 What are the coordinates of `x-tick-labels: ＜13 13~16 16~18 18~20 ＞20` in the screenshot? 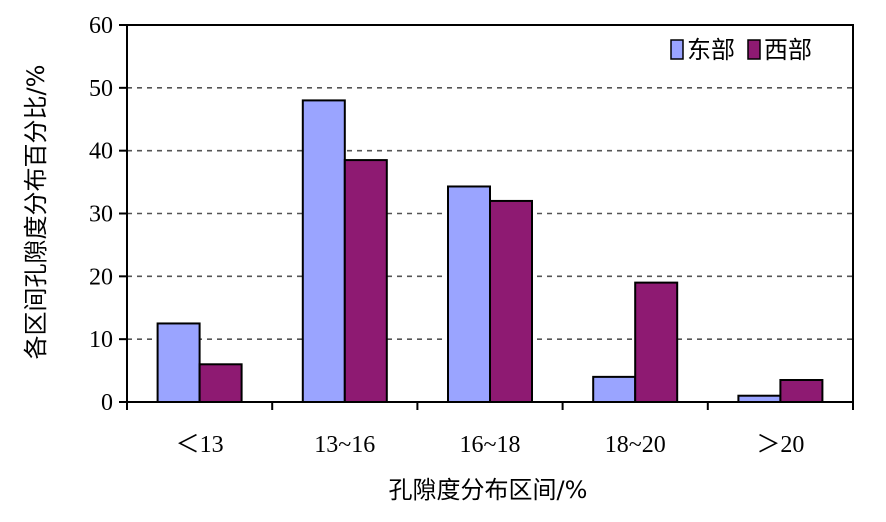 It's located at (490, 445).